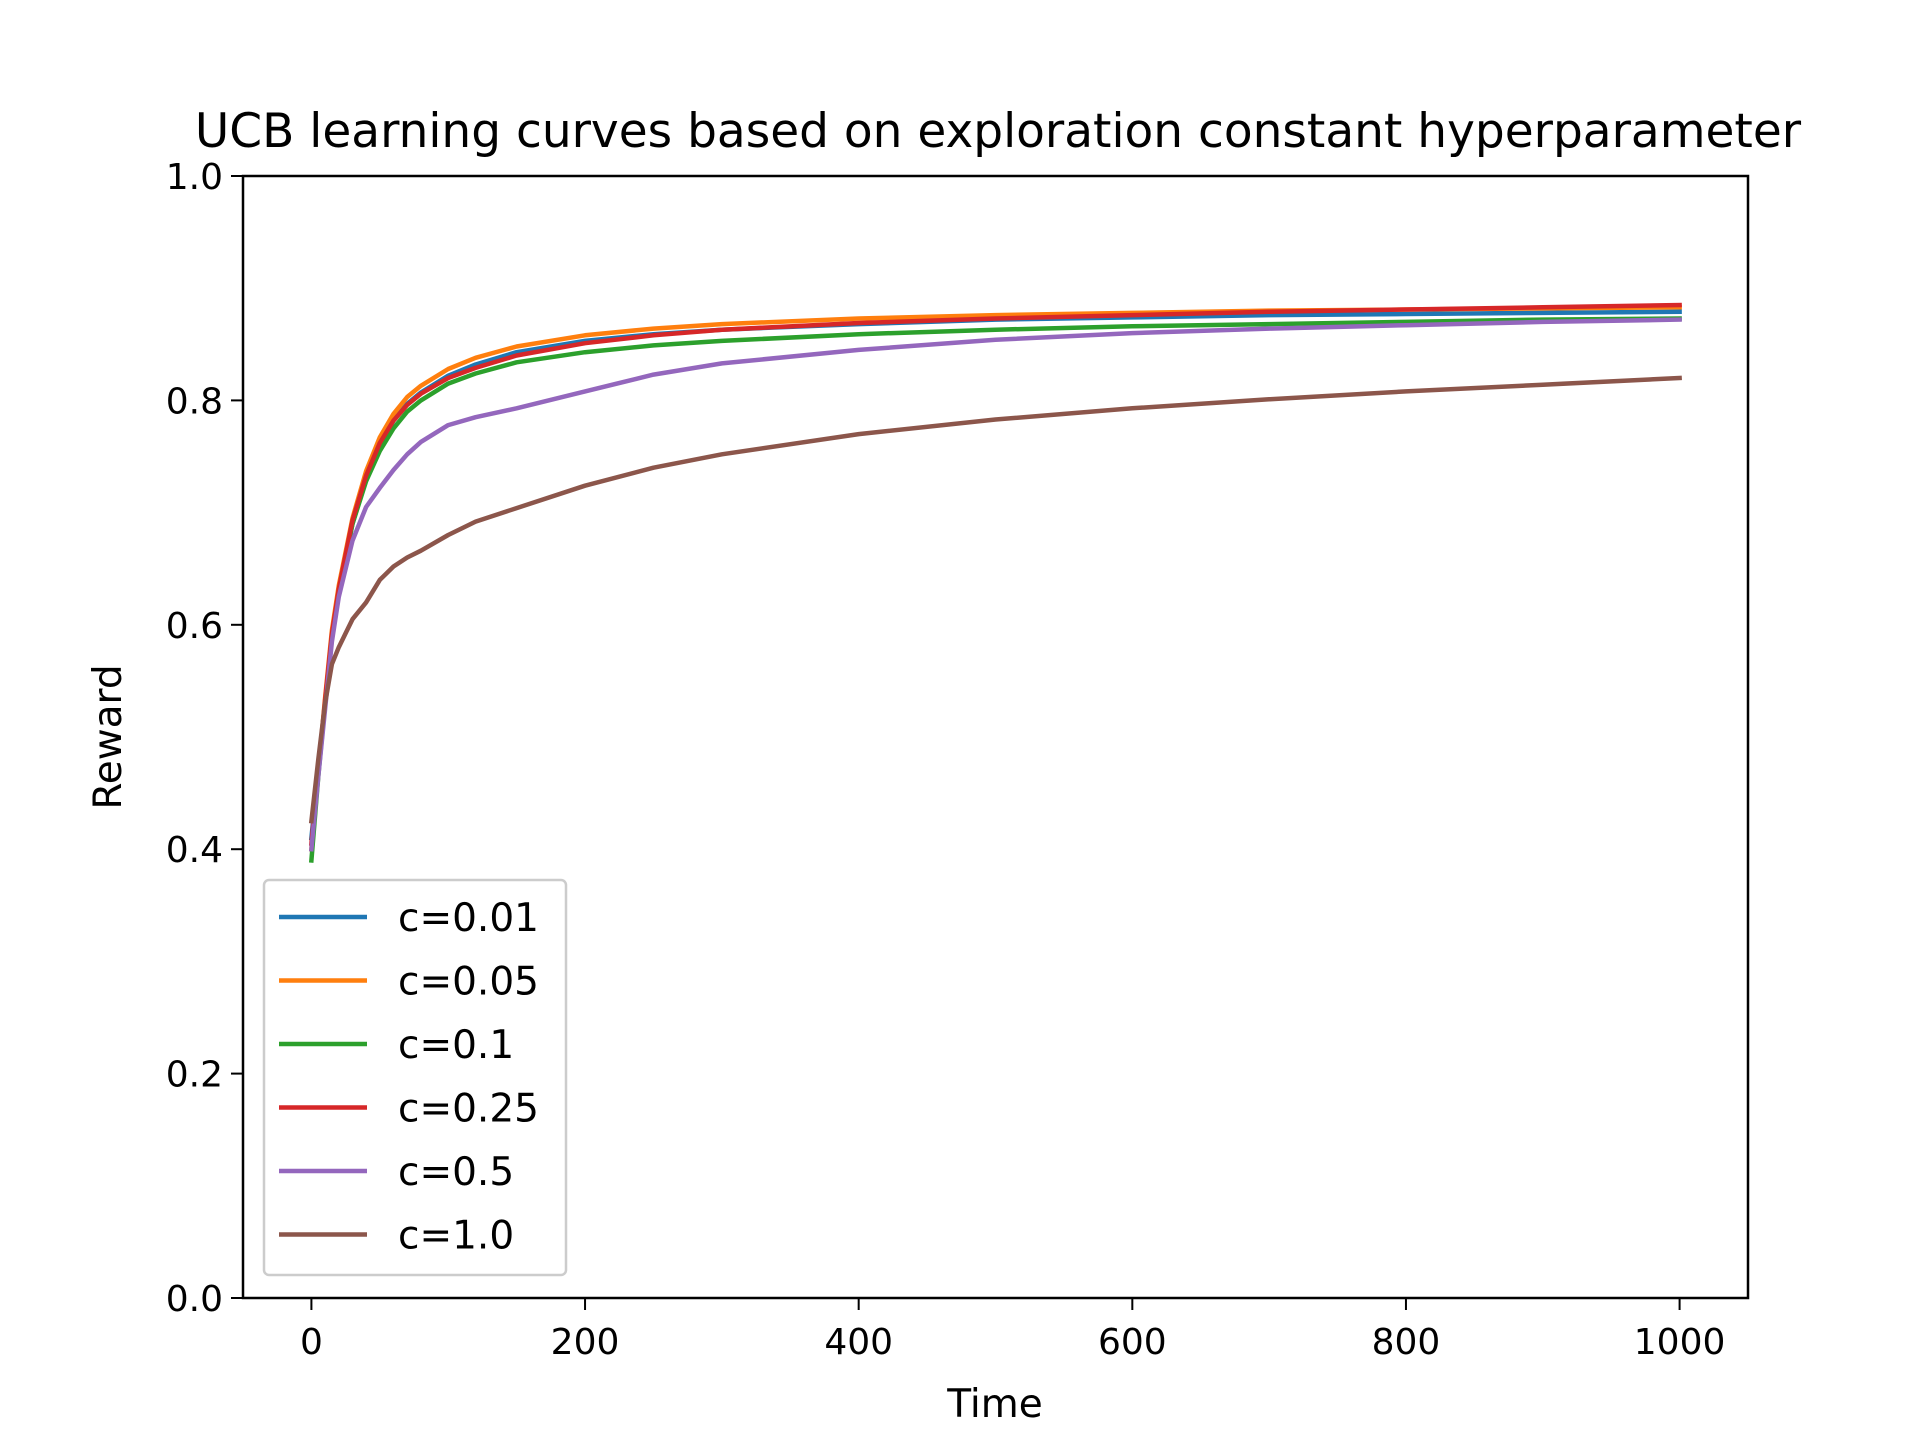 The image size is (1920, 1440). What do you see at coordinates (858, 1342) in the screenshot?
I see `x-tick-label-2: 400` at bounding box center [858, 1342].